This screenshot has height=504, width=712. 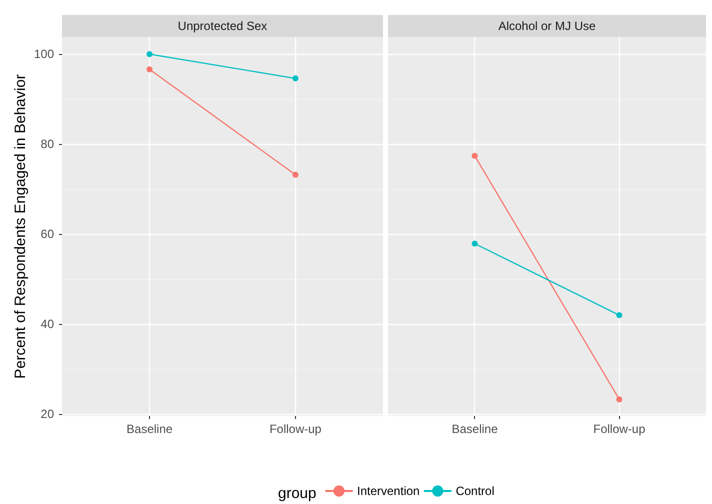 I want to click on chart-title: Unprotected Sex, so click(x=222, y=26).